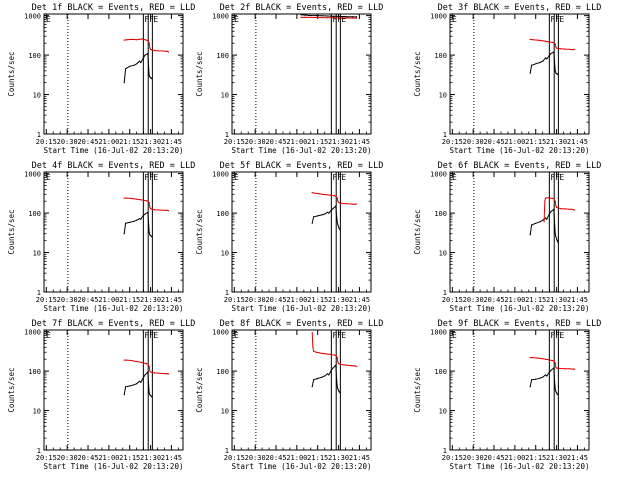 The height and width of the screenshot is (480, 640). Describe the element at coordinates (520, 466) in the screenshot. I see `x-axis-label: Start Time (16-Jul-02 20:13:20)` at that location.